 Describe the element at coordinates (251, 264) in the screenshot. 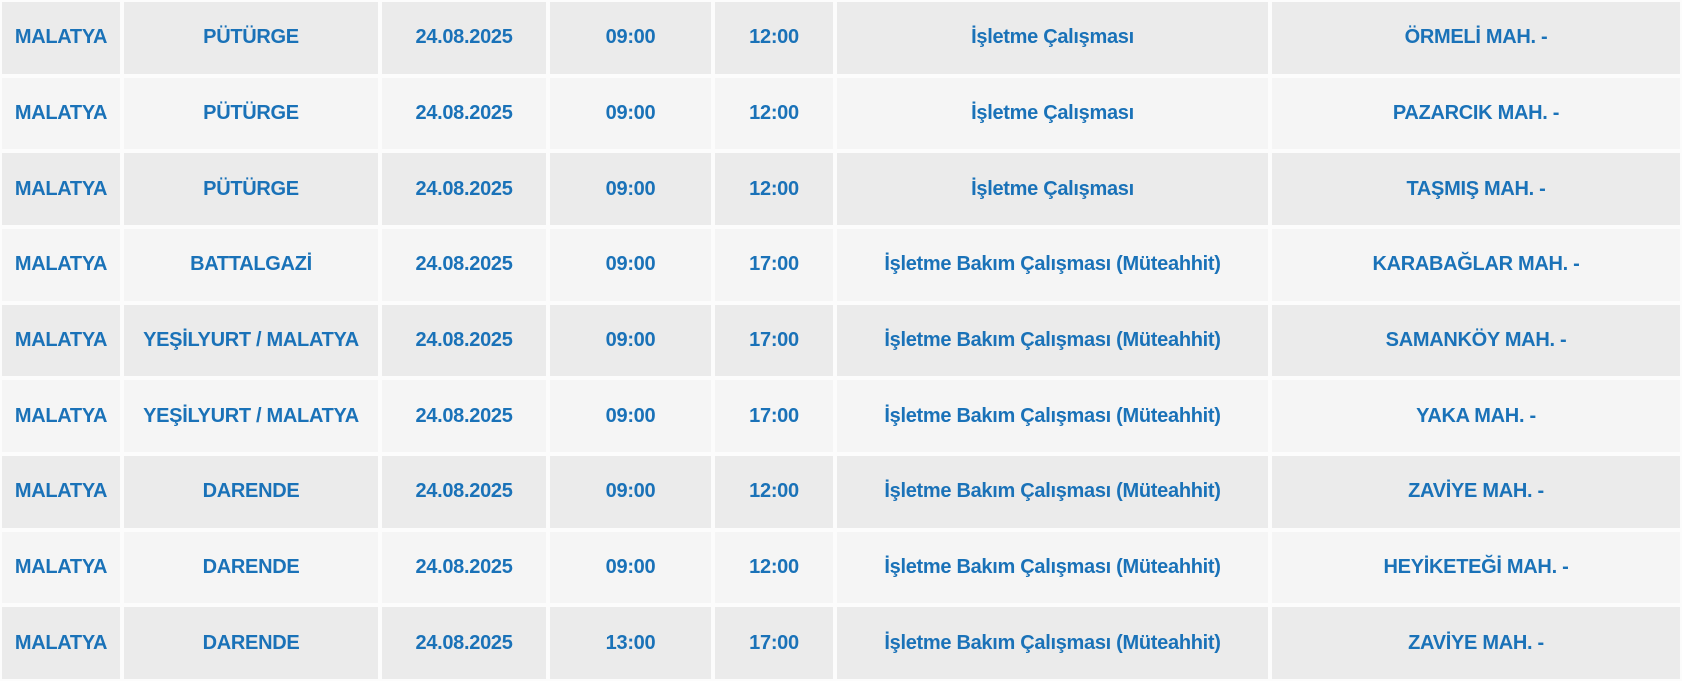

I see `cell-district: BATTALGAZİ` at that location.